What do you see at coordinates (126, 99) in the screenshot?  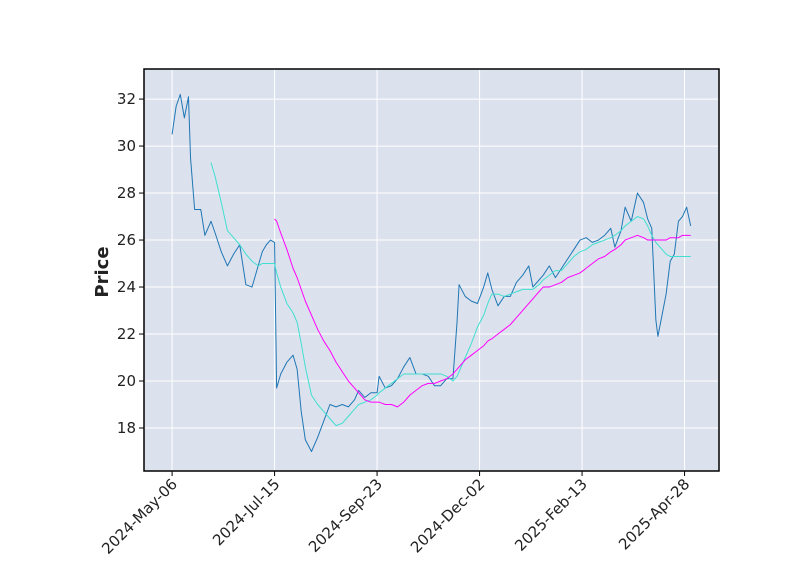 I see `y-tick-label: 32` at bounding box center [126, 99].